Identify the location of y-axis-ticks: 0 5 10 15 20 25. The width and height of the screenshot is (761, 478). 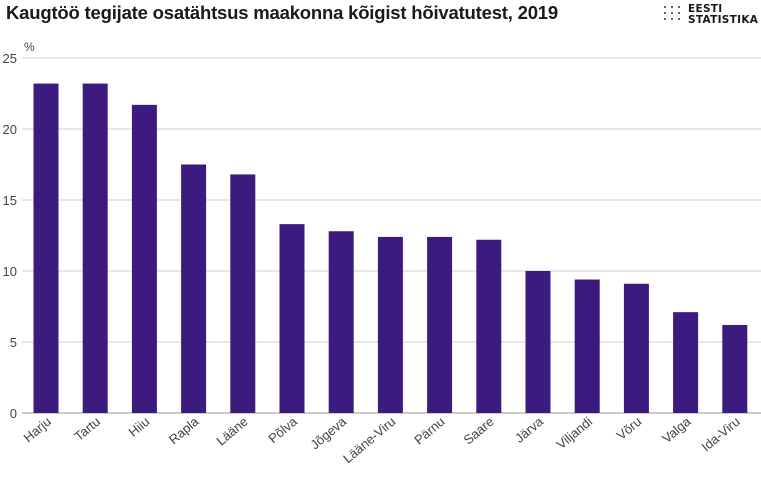
(10, 236).